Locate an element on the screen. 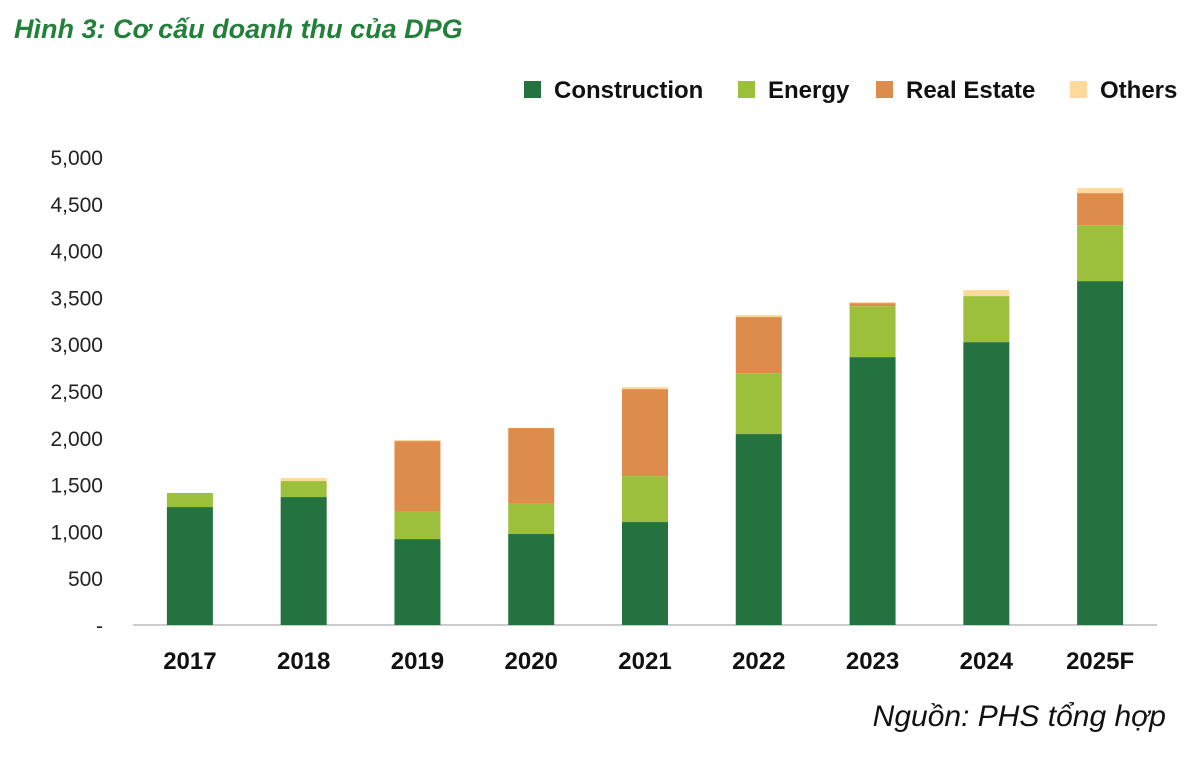  bar-energy-2023 is located at coordinates (872, 332).